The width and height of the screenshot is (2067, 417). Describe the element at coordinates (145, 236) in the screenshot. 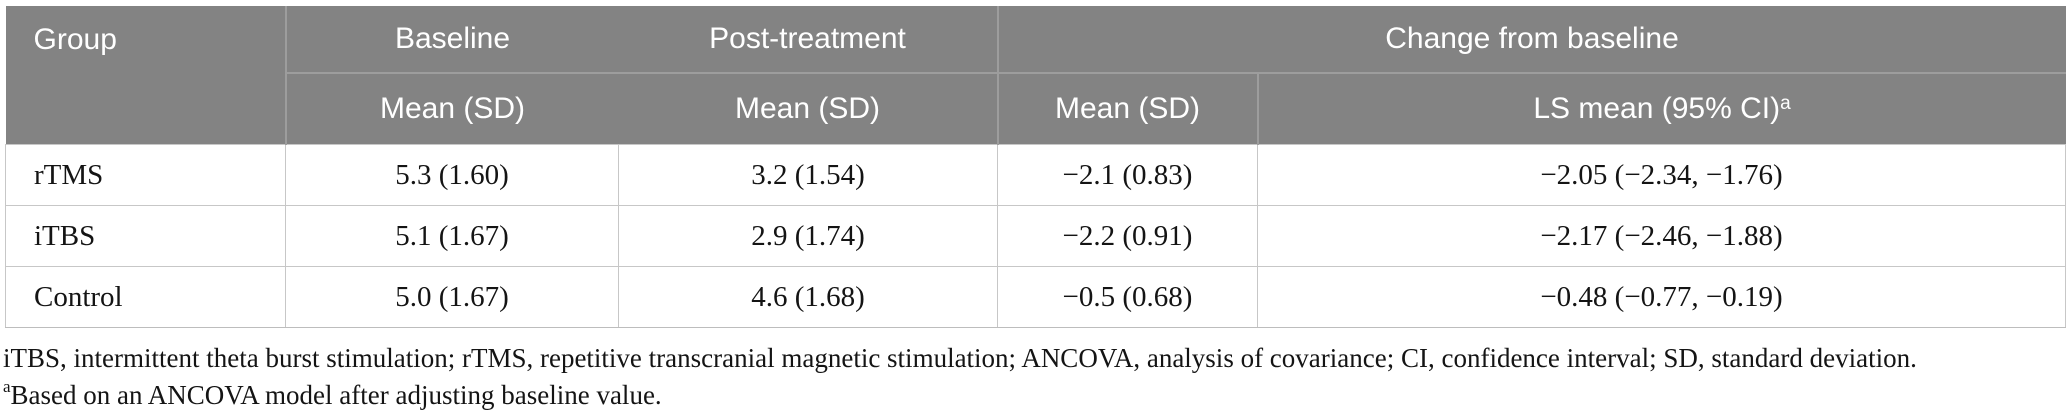

I see `group-cell: iTBS` at that location.